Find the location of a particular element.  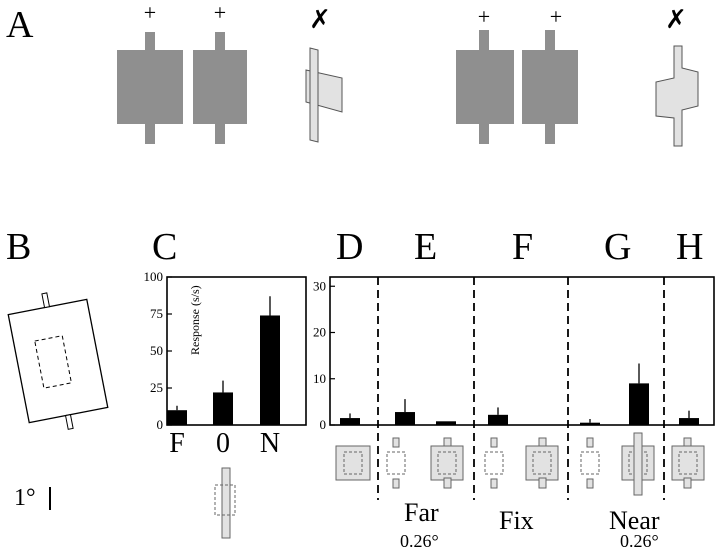

panel-b-schematic is located at coordinates (58, 361).